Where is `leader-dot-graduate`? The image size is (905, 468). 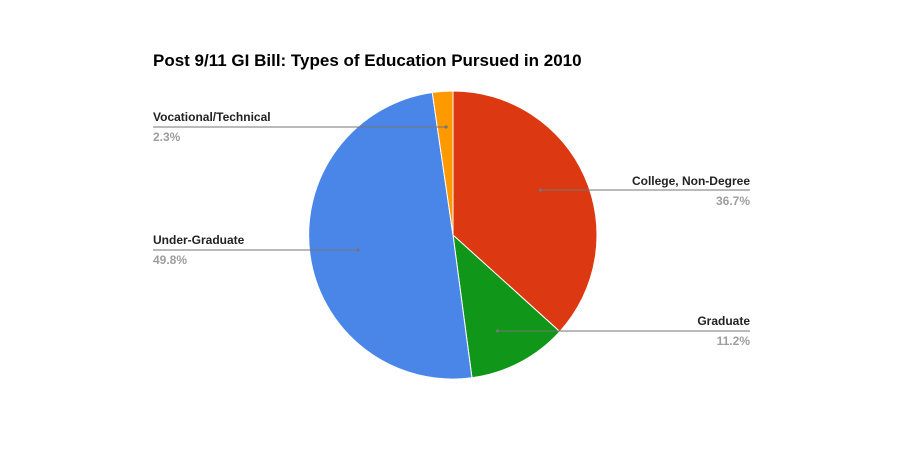 leader-dot-graduate is located at coordinates (497, 331).